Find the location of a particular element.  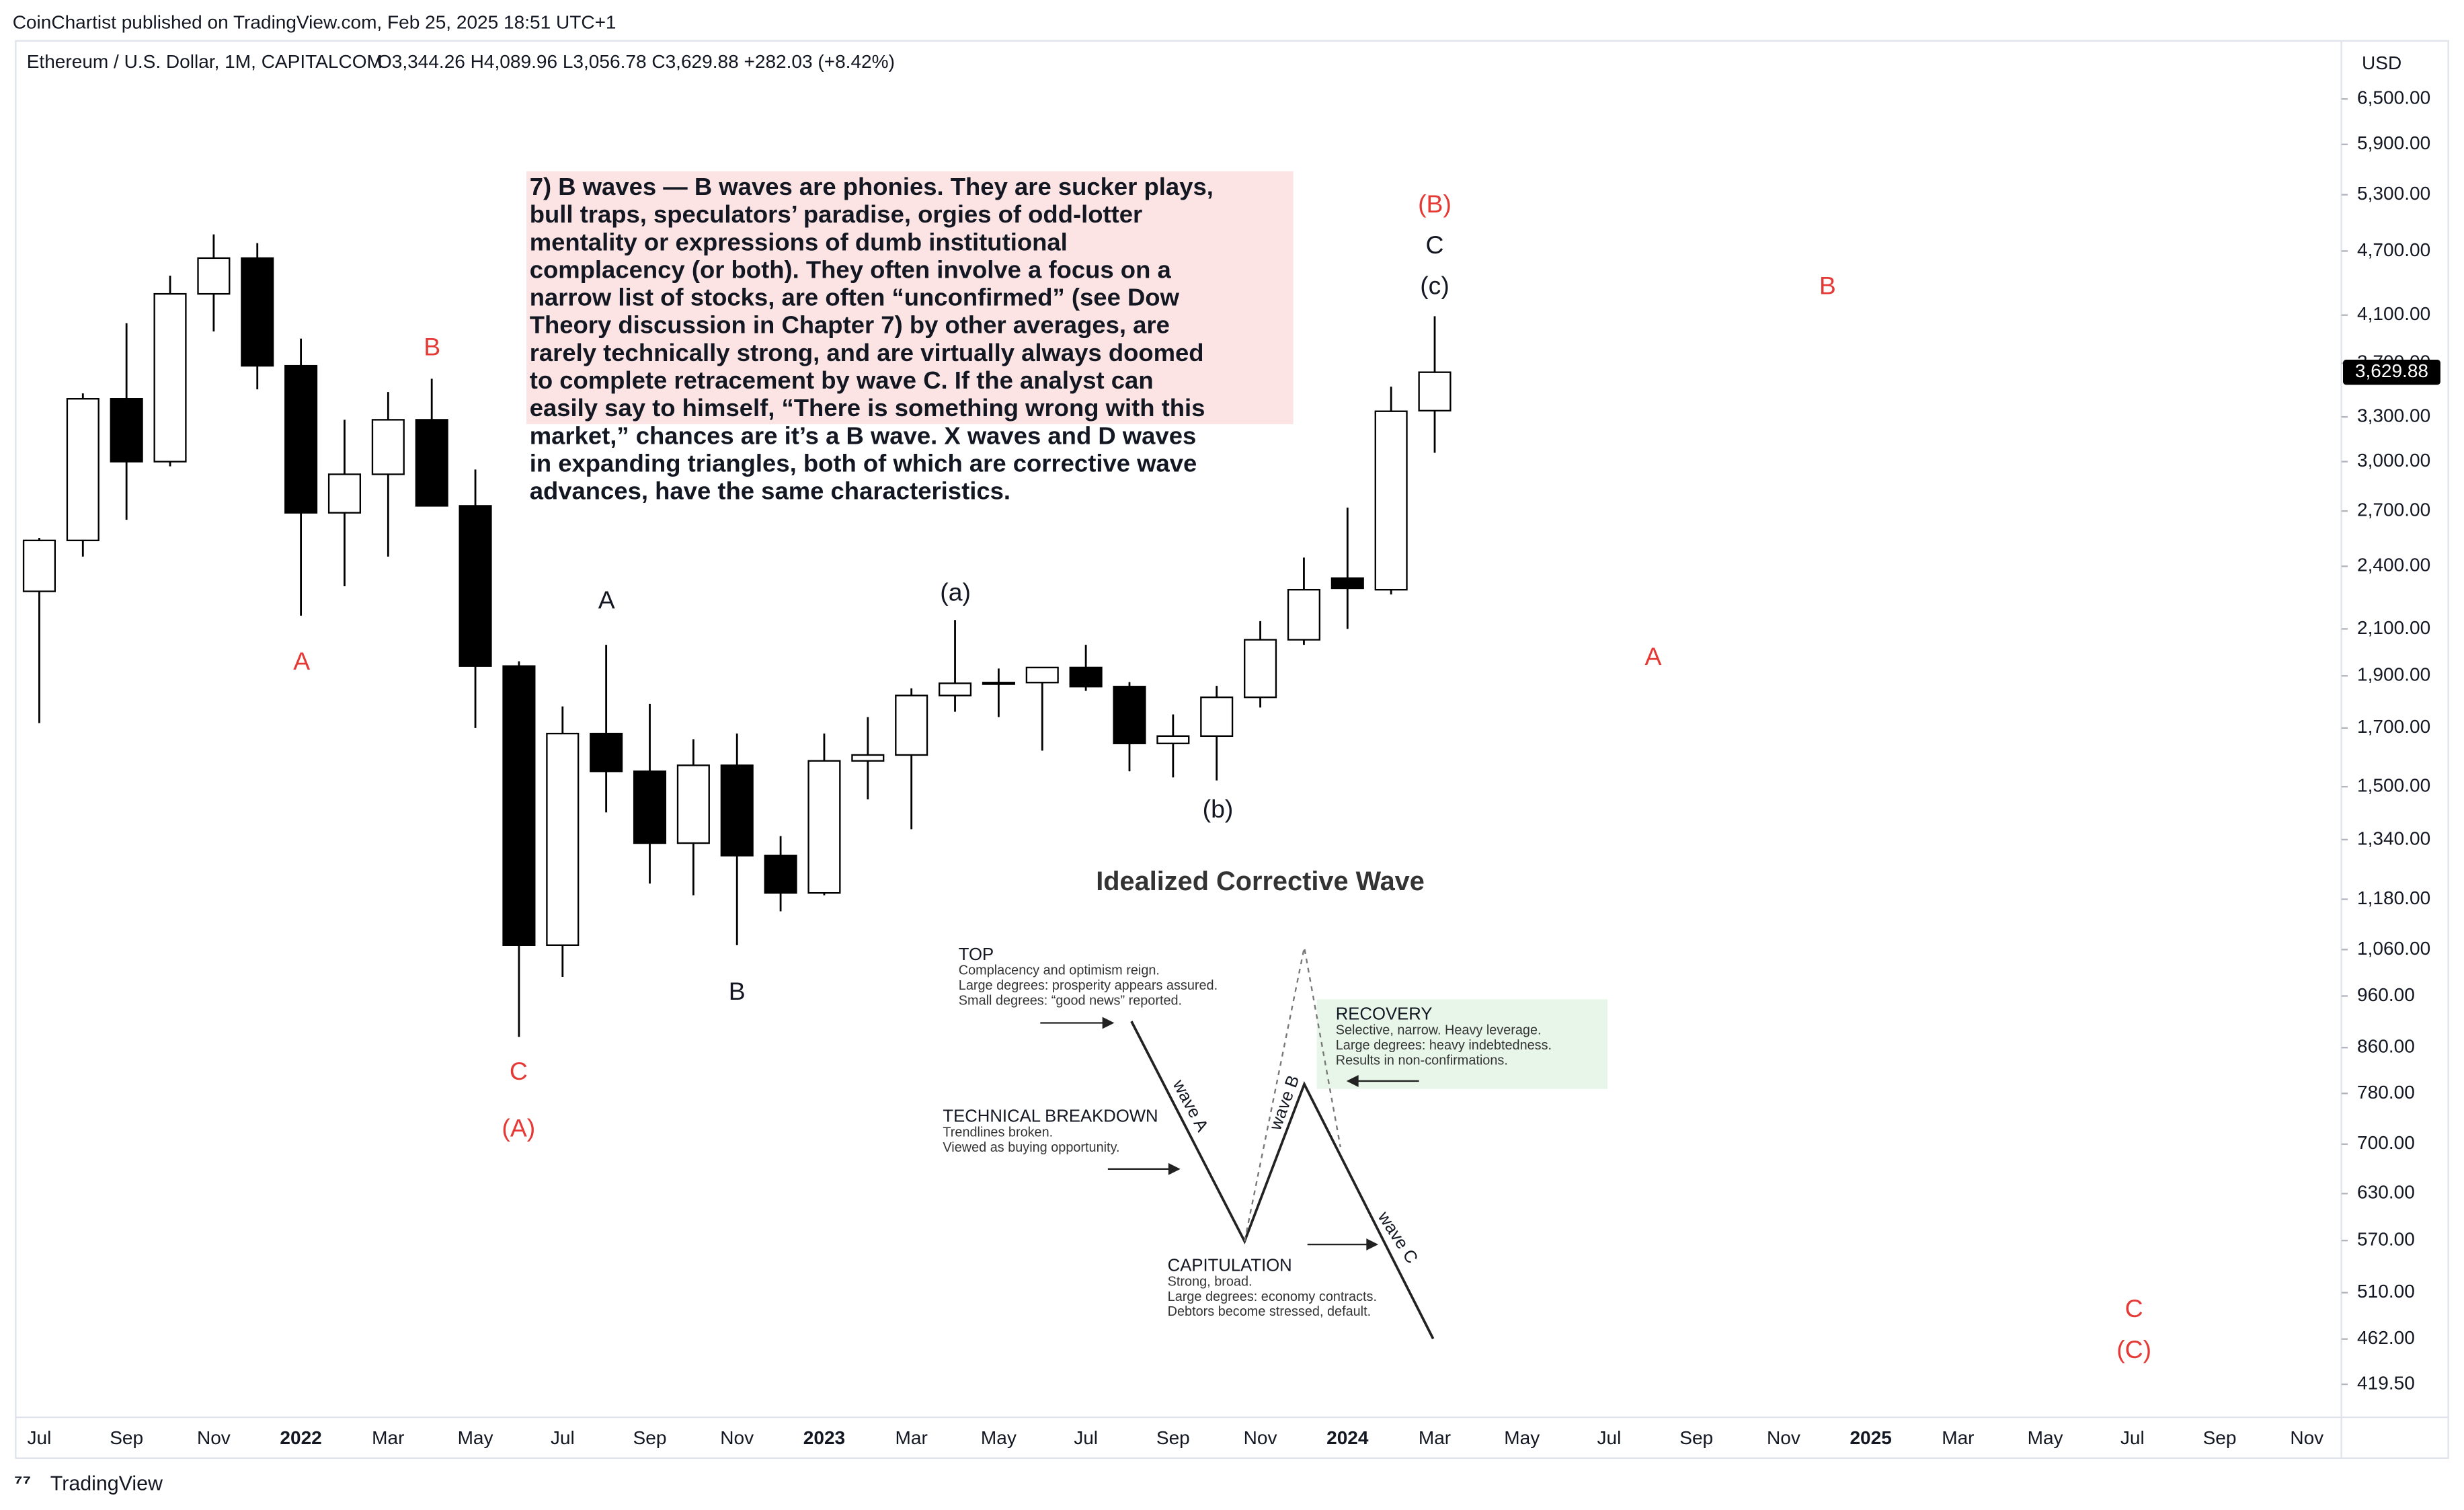

y-tick-label: 570.00 is located at coordinates (2386, 1239).